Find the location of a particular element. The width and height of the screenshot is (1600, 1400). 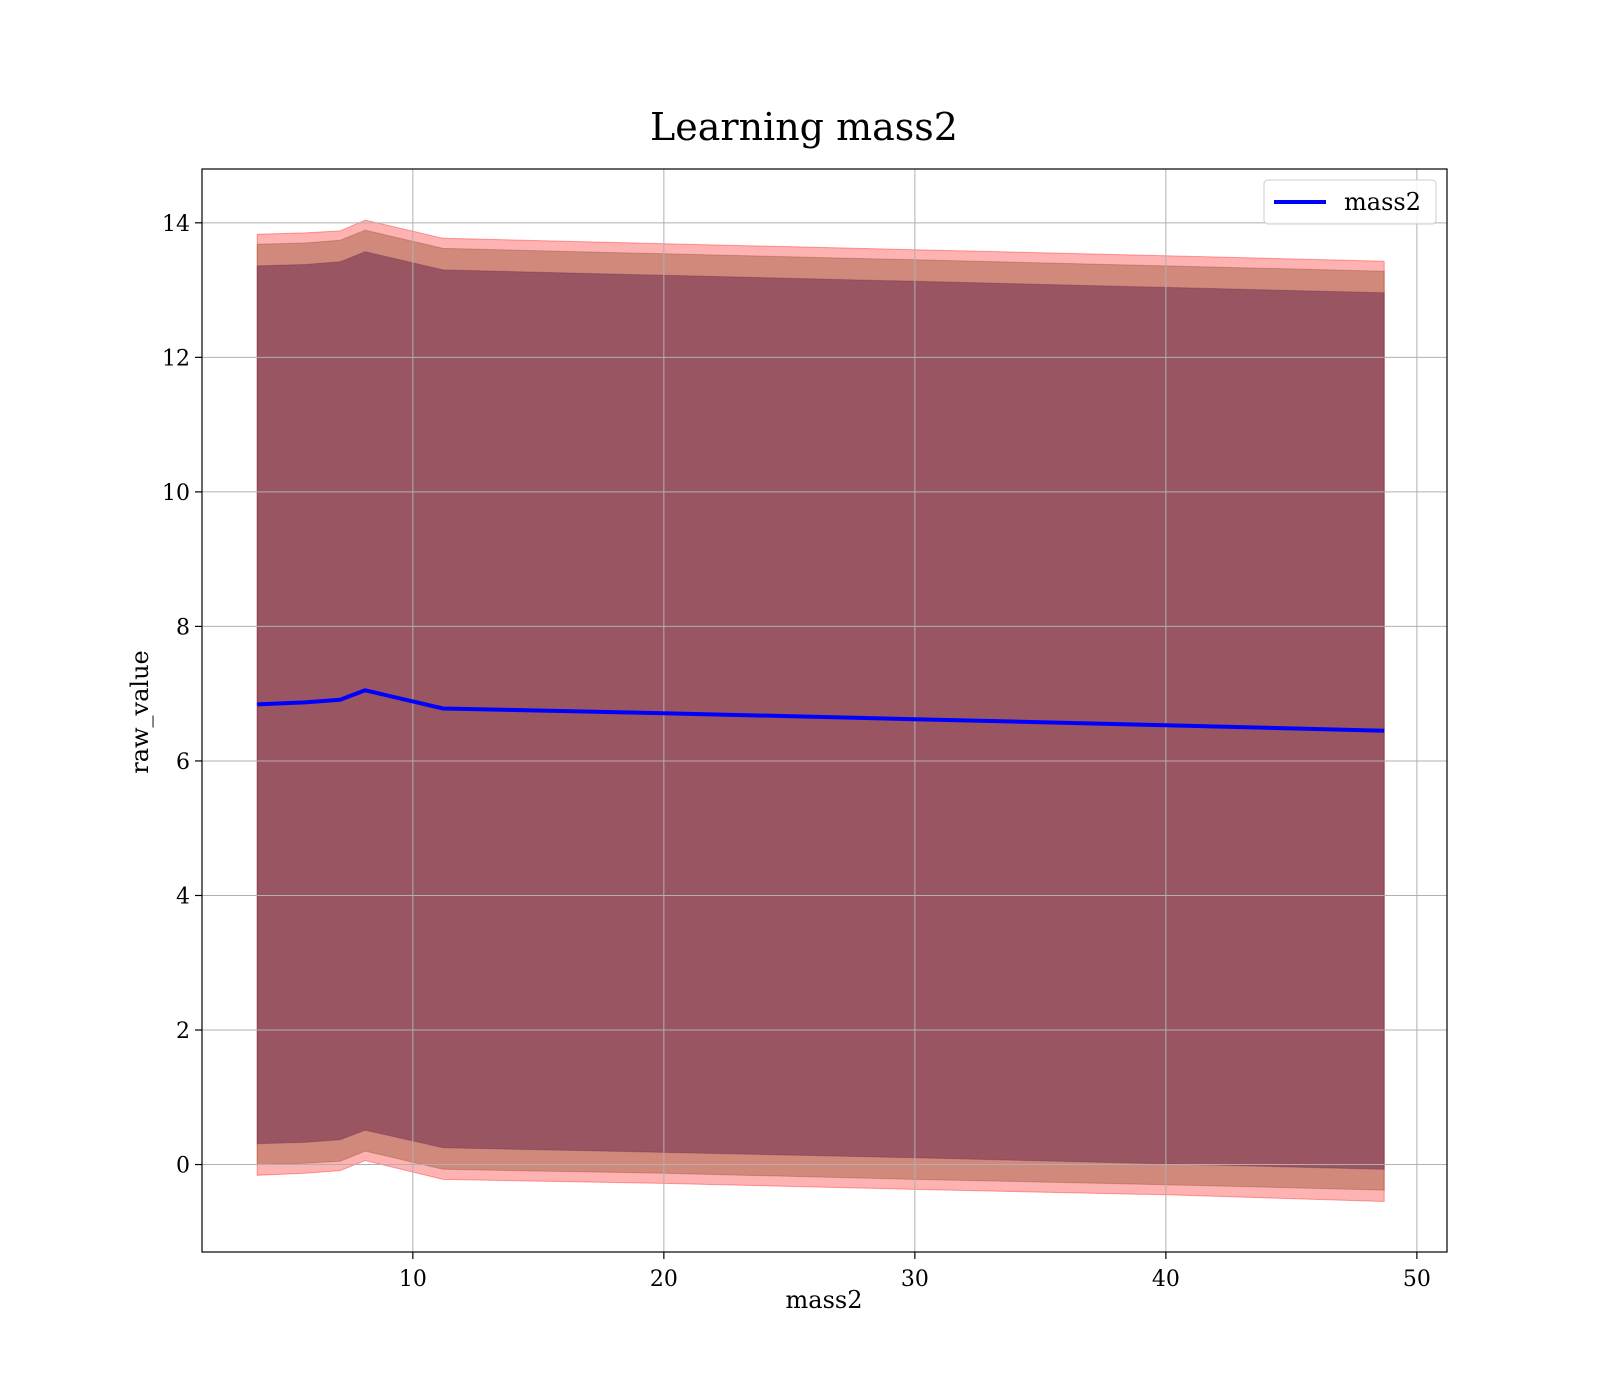

x-tick-label: 40 is located at coordinates (1166, 1279).